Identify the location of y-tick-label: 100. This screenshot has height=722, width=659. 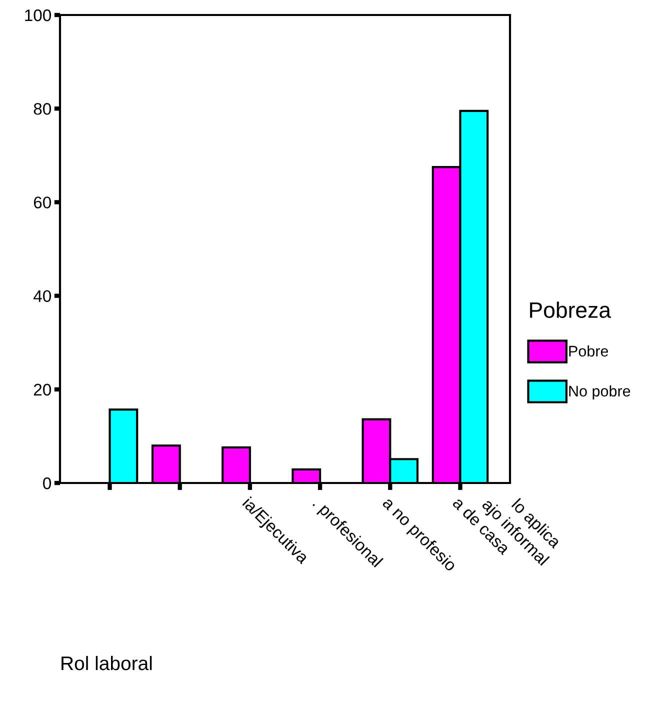
(38, 15).